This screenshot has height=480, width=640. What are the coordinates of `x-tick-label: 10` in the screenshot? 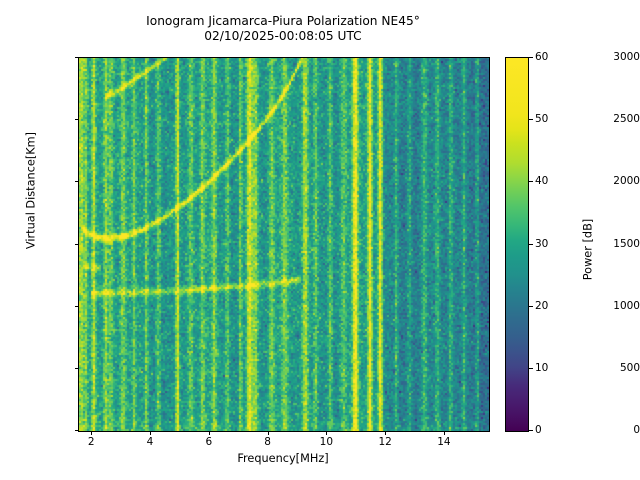 It's located at (326, 442).